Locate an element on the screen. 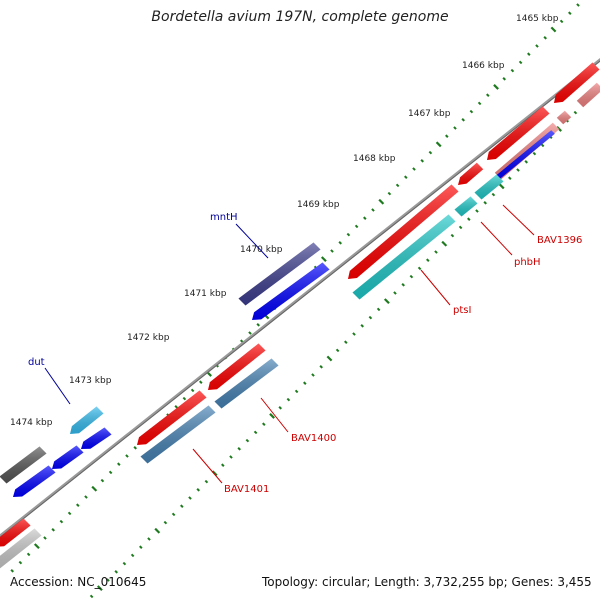  map-title: Bordetella avium 197N, complete genome is located at coordinates (300, 17).